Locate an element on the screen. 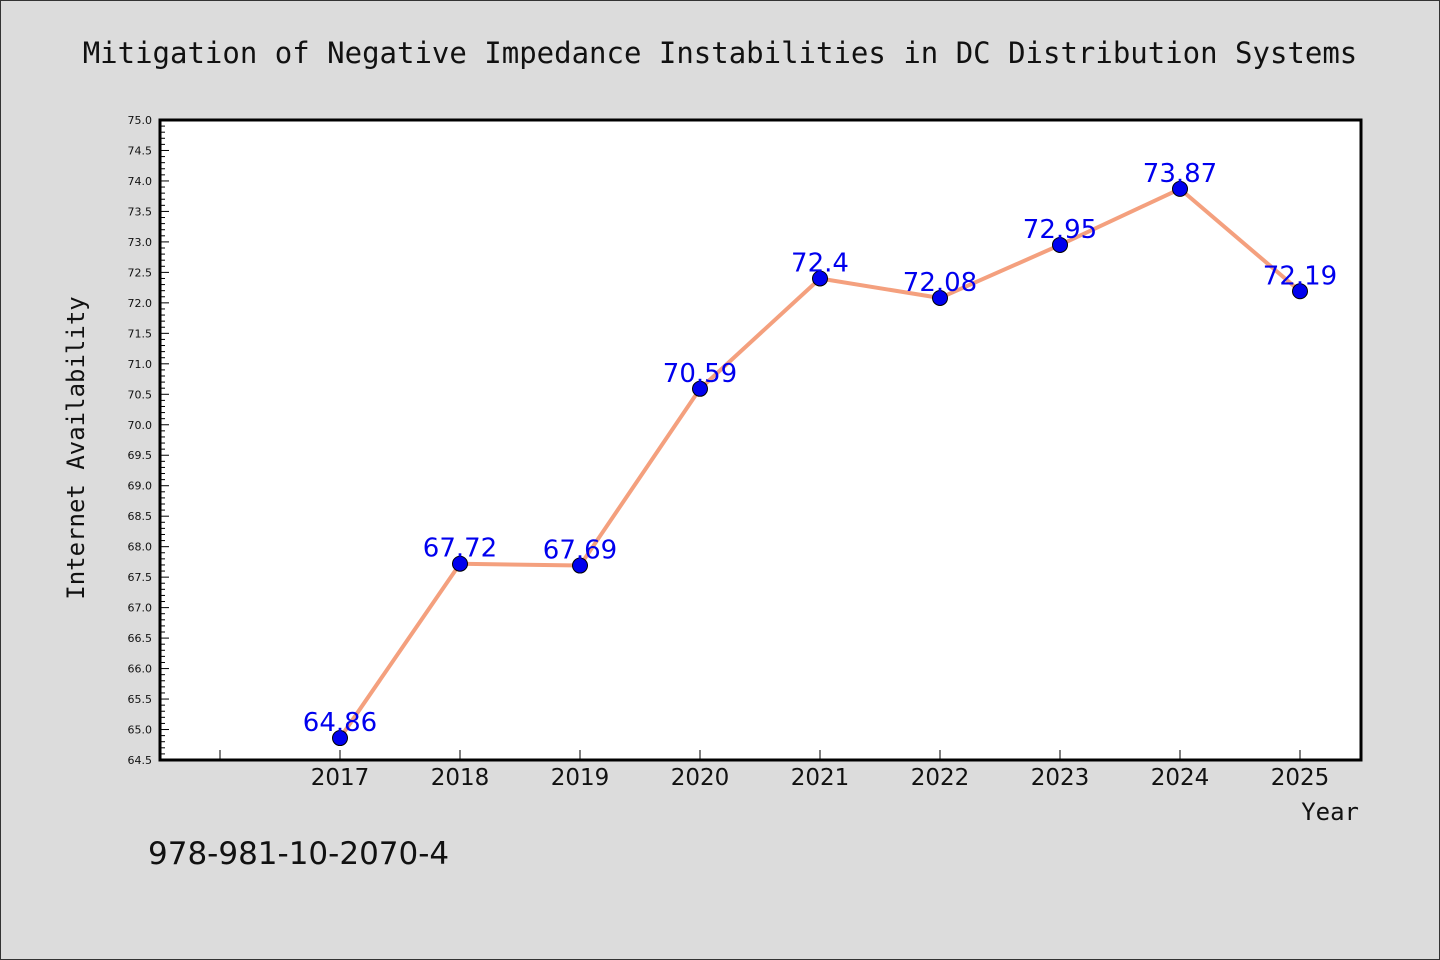 This screenshot has width=1440, height=960. y-tick-label: 66.5 is located at coordinates (140, 638).